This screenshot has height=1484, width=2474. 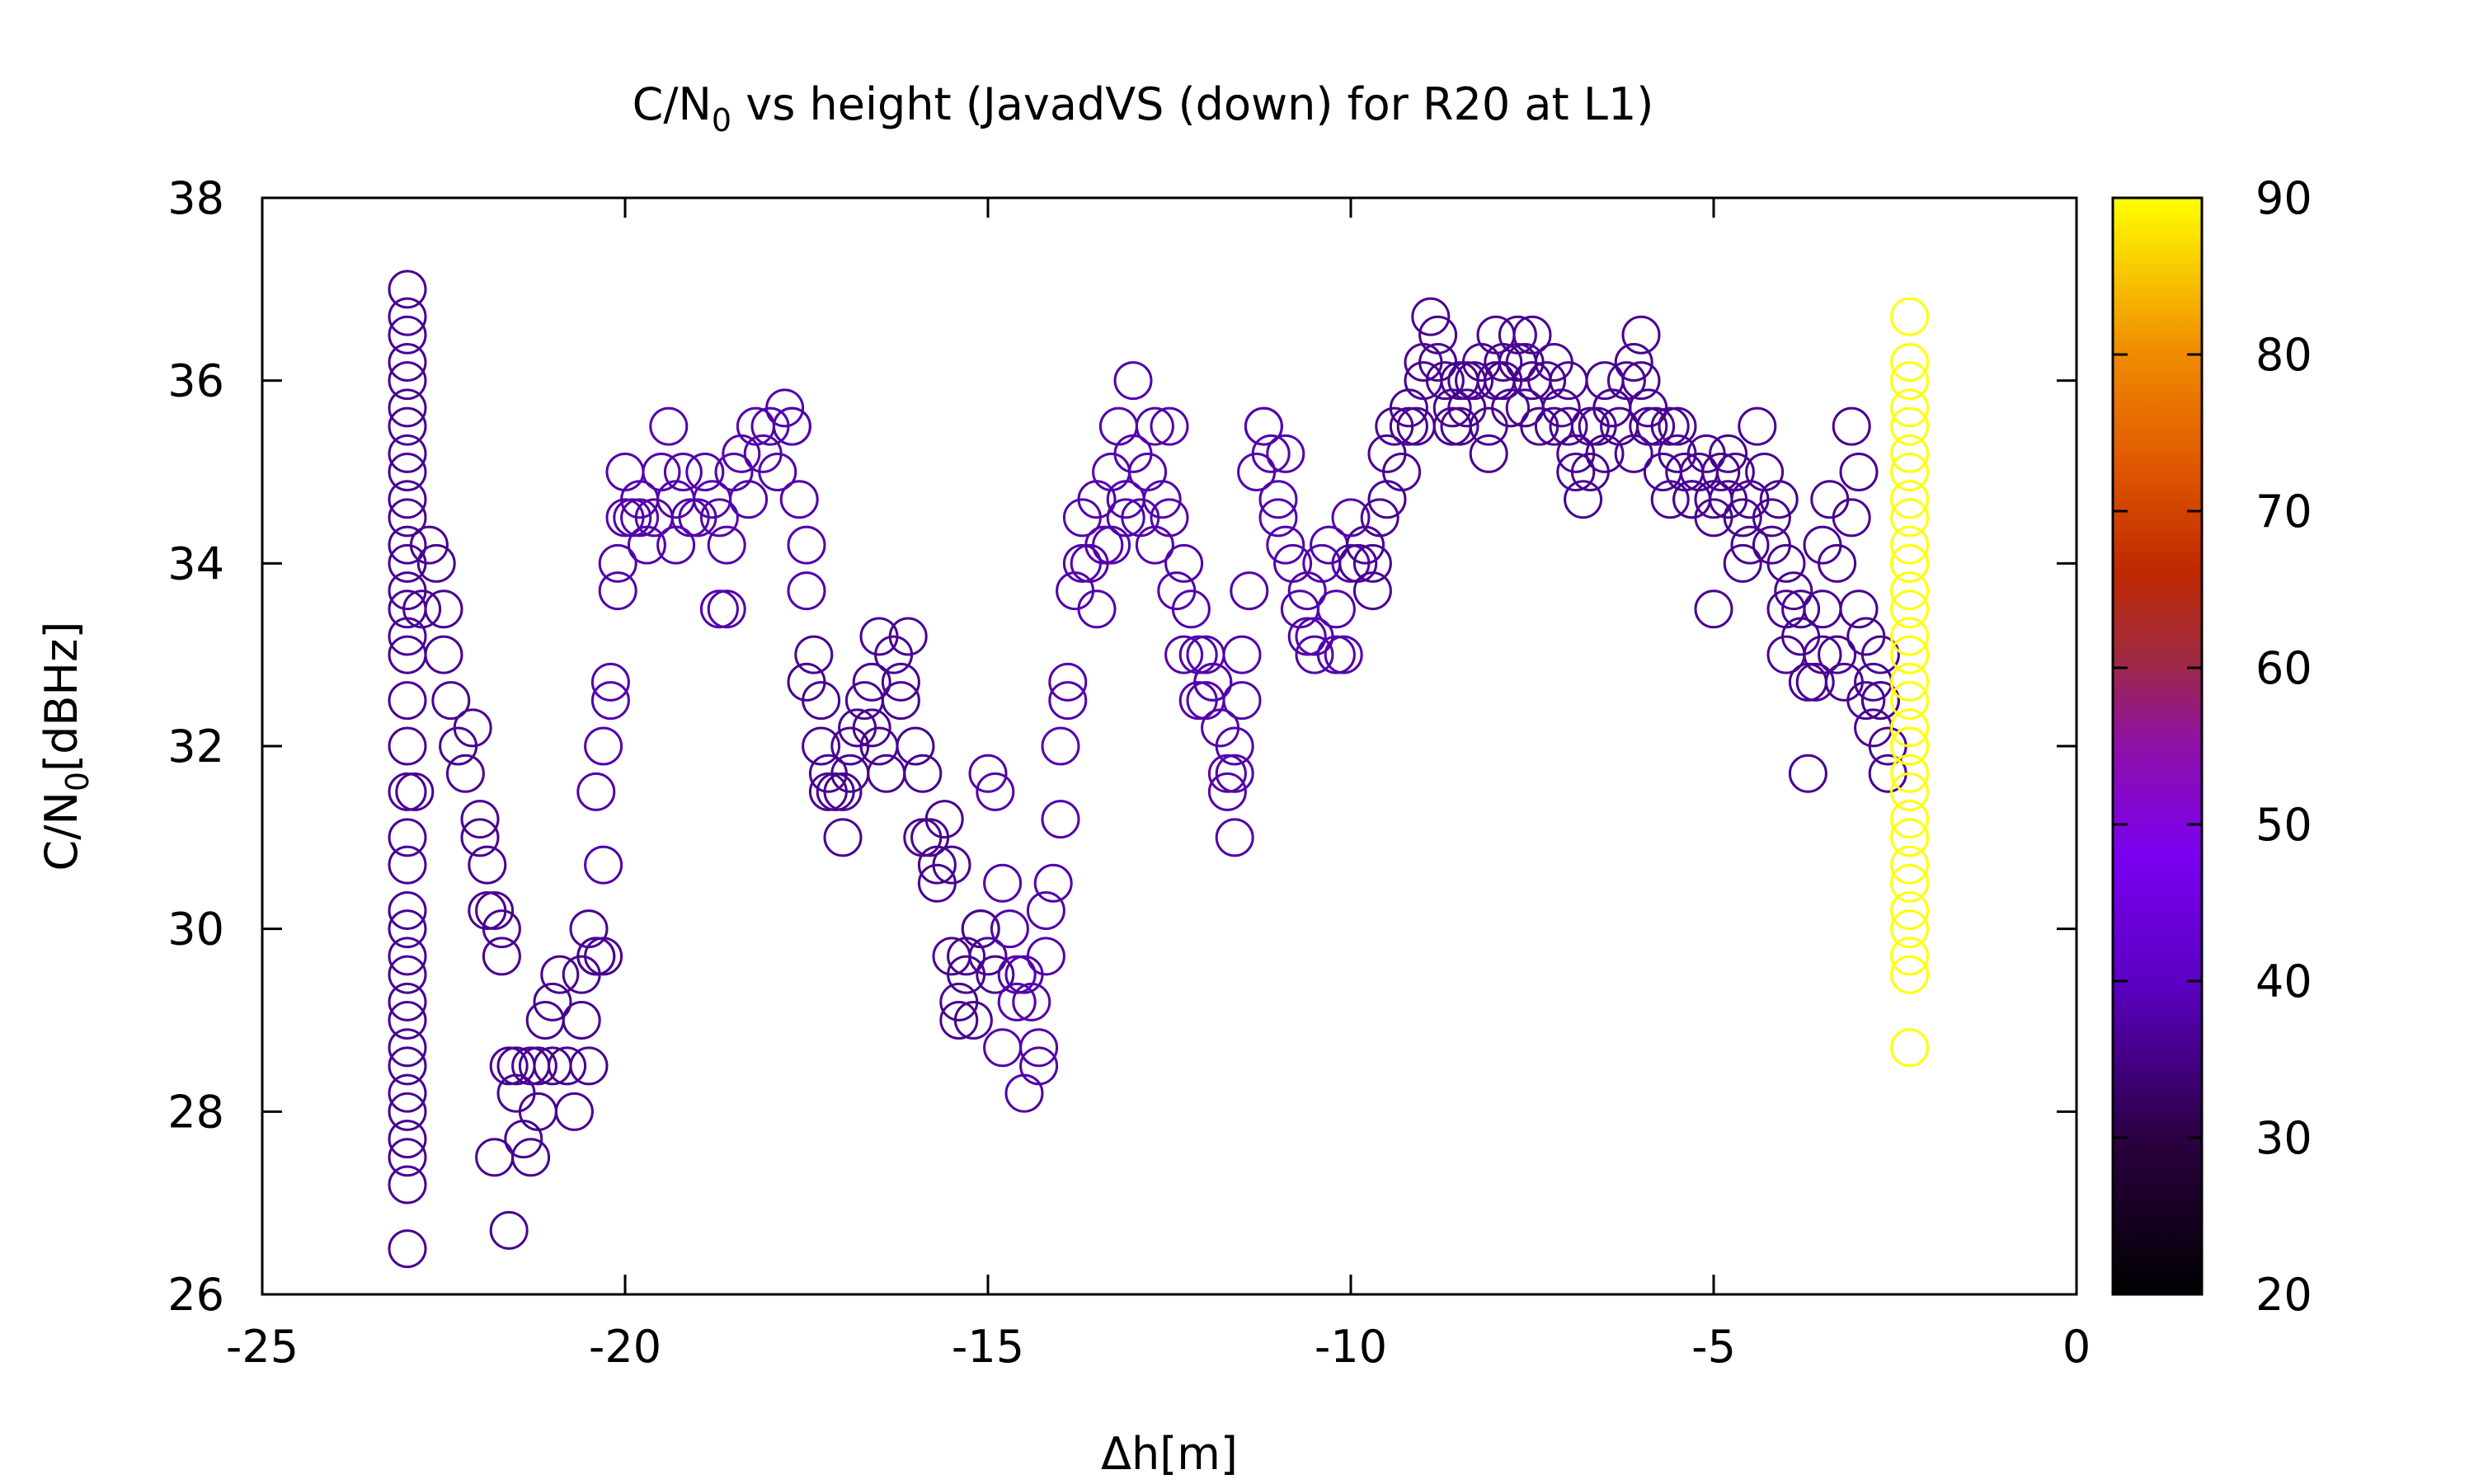 What do you see at coordinates (625, 1347) in the screenshot?
I see `x-tick-label: -20` at bounding box center [625, 1347].